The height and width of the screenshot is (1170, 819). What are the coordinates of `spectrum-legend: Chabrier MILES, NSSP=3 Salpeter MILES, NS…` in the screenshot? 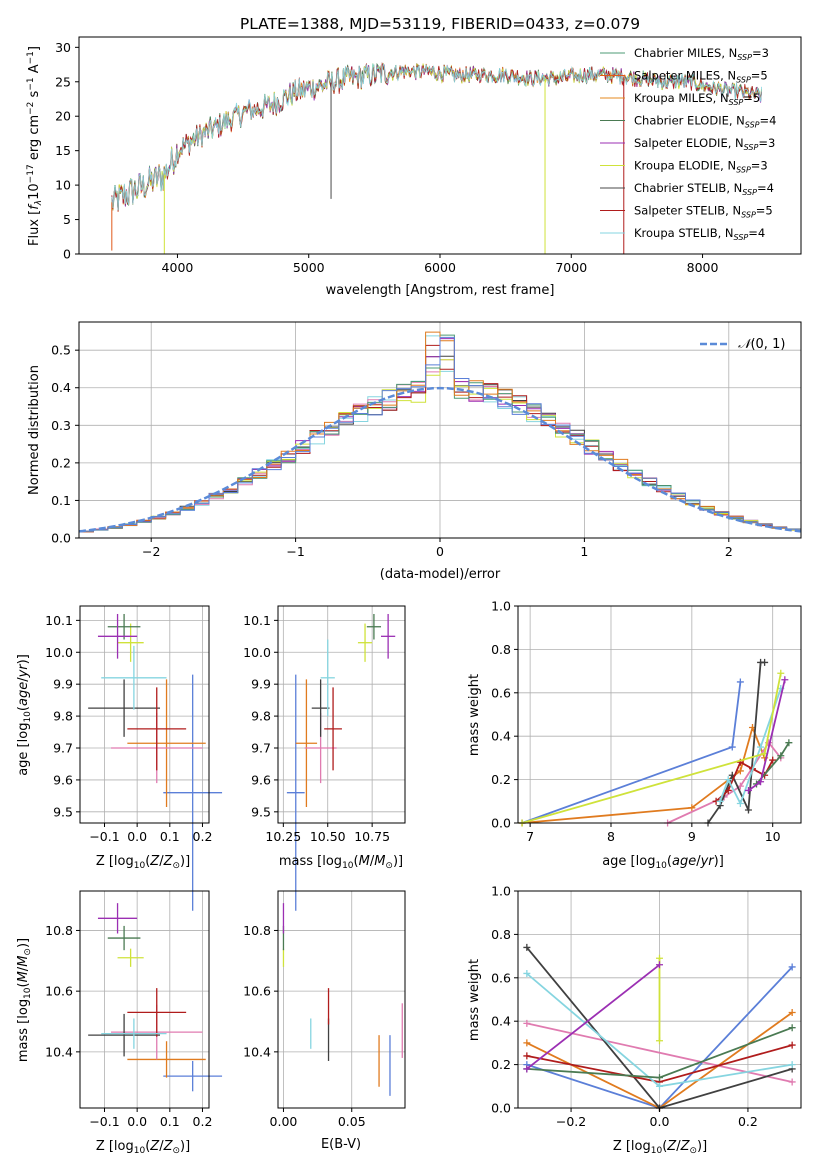 It's located at (688, 144).